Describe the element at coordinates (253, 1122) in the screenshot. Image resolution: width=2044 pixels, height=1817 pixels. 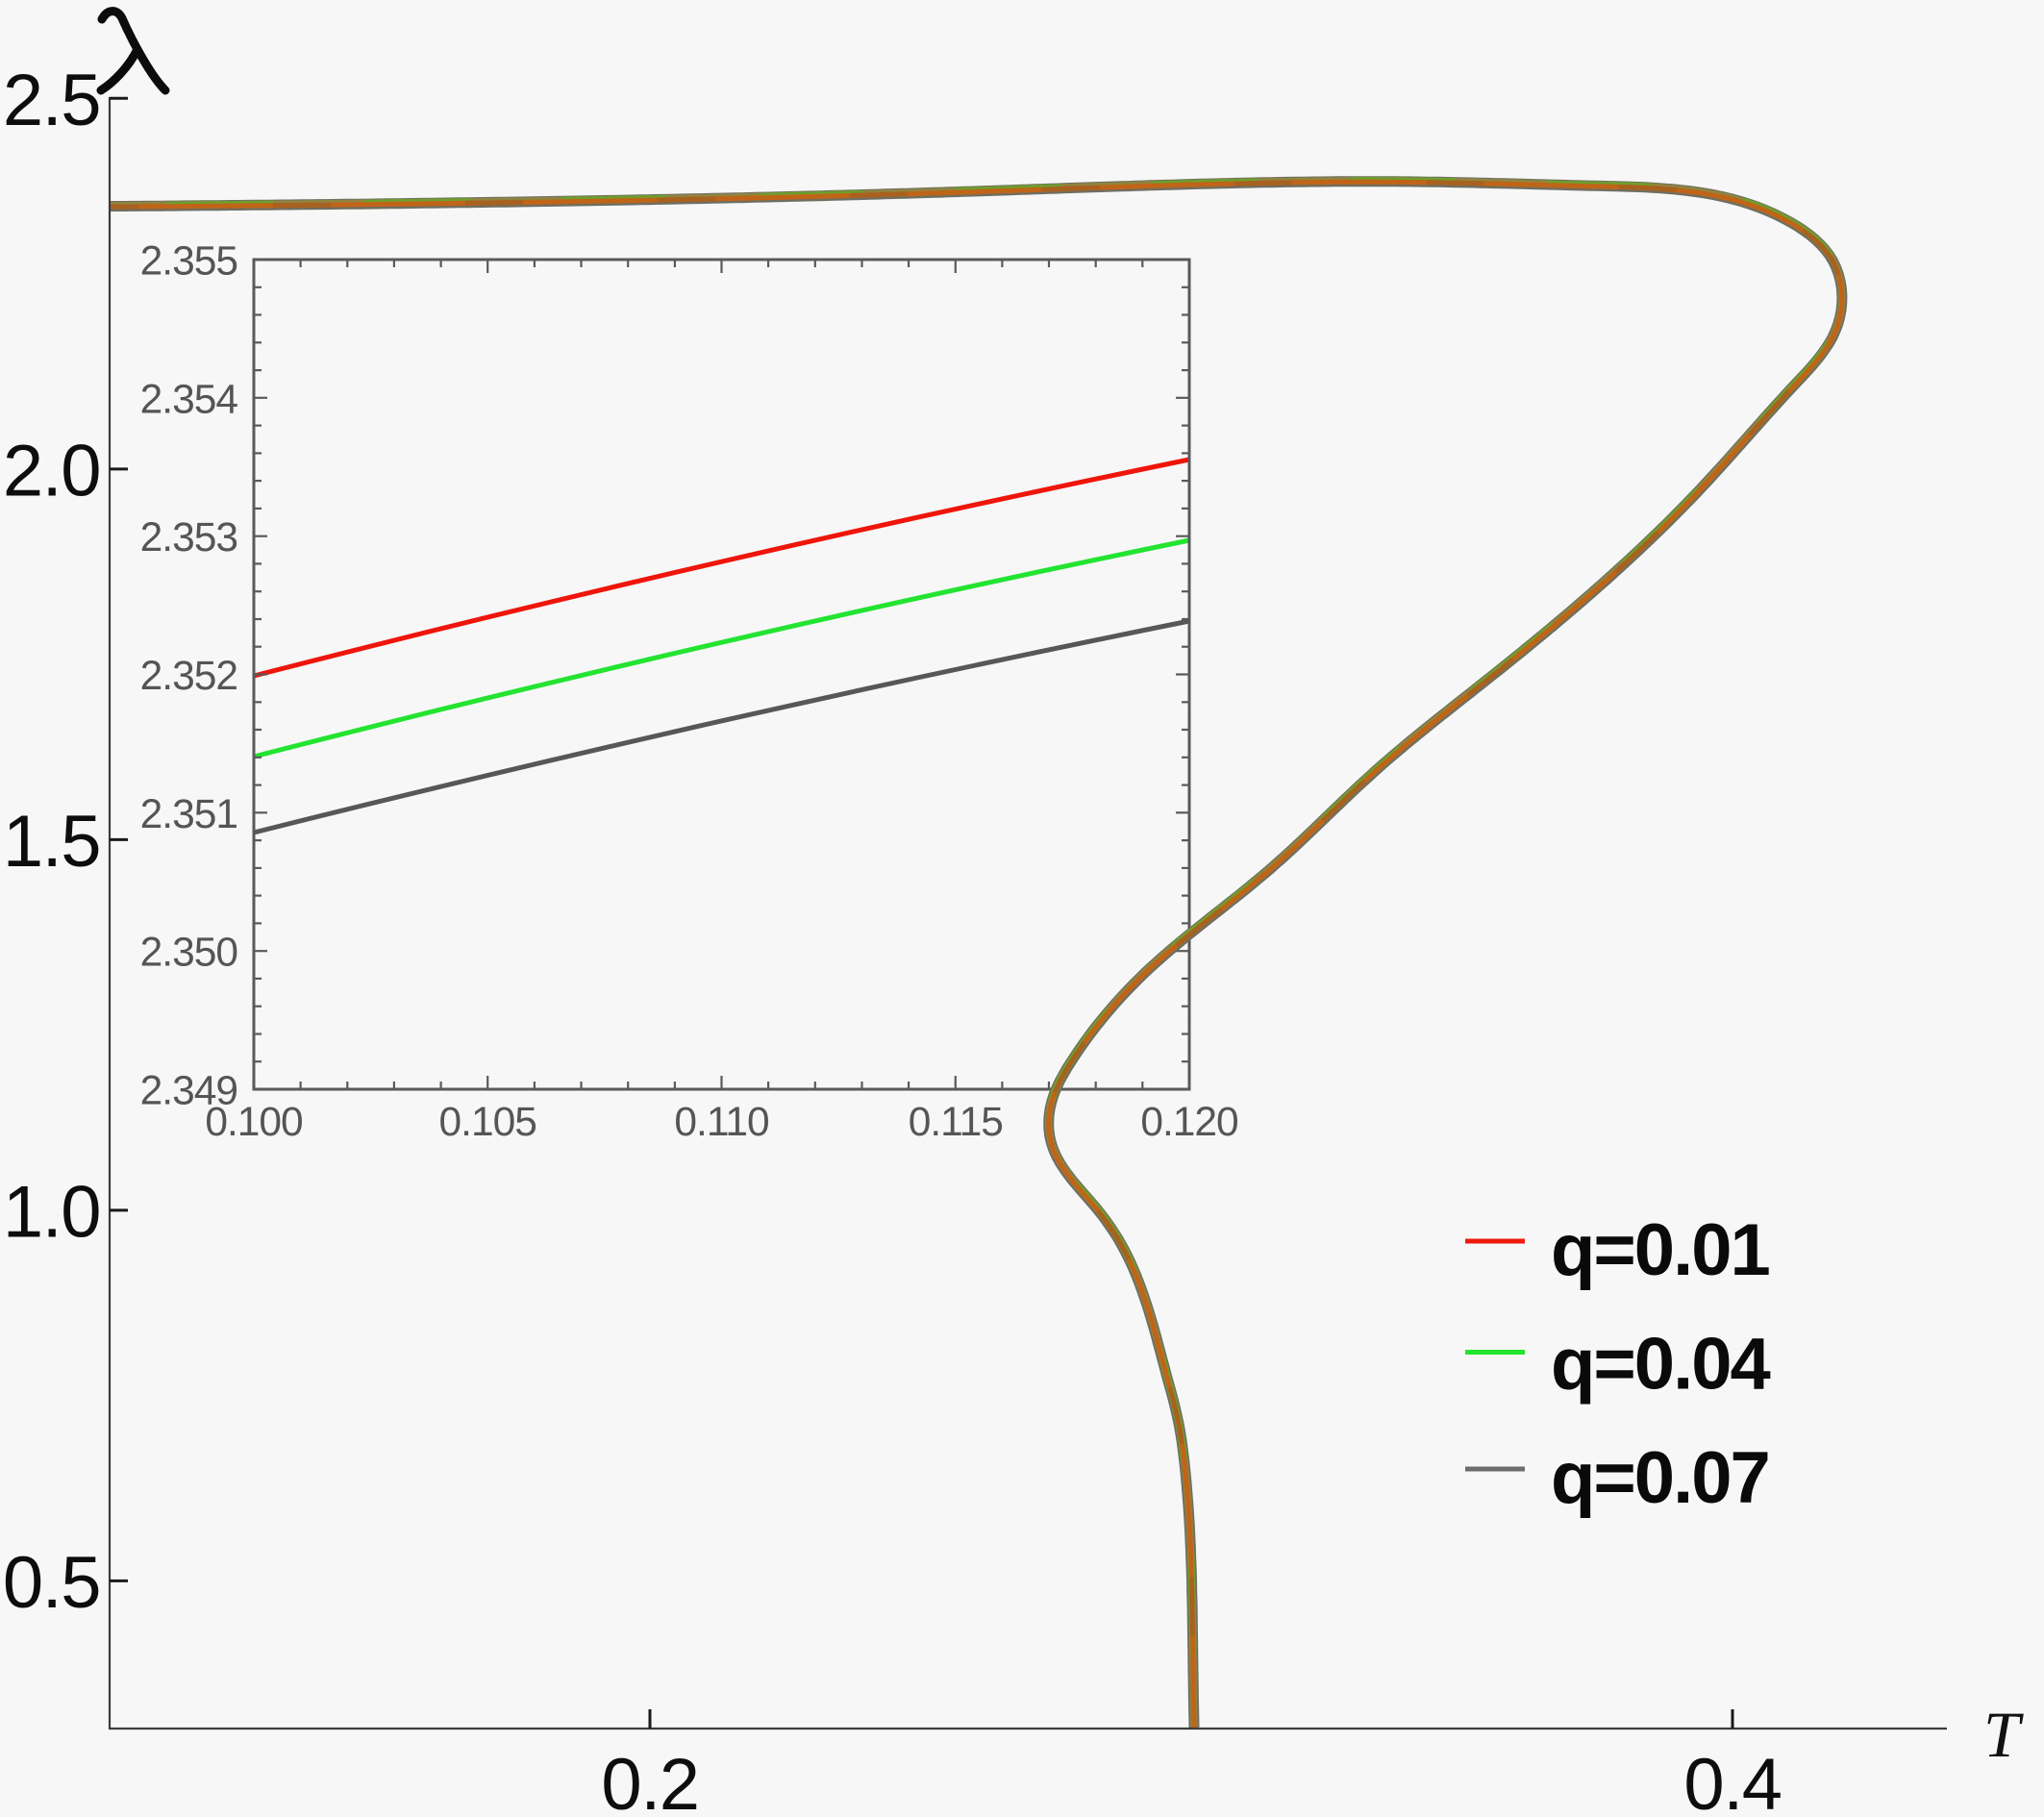
I see `svg-text: 0.100` at that location.